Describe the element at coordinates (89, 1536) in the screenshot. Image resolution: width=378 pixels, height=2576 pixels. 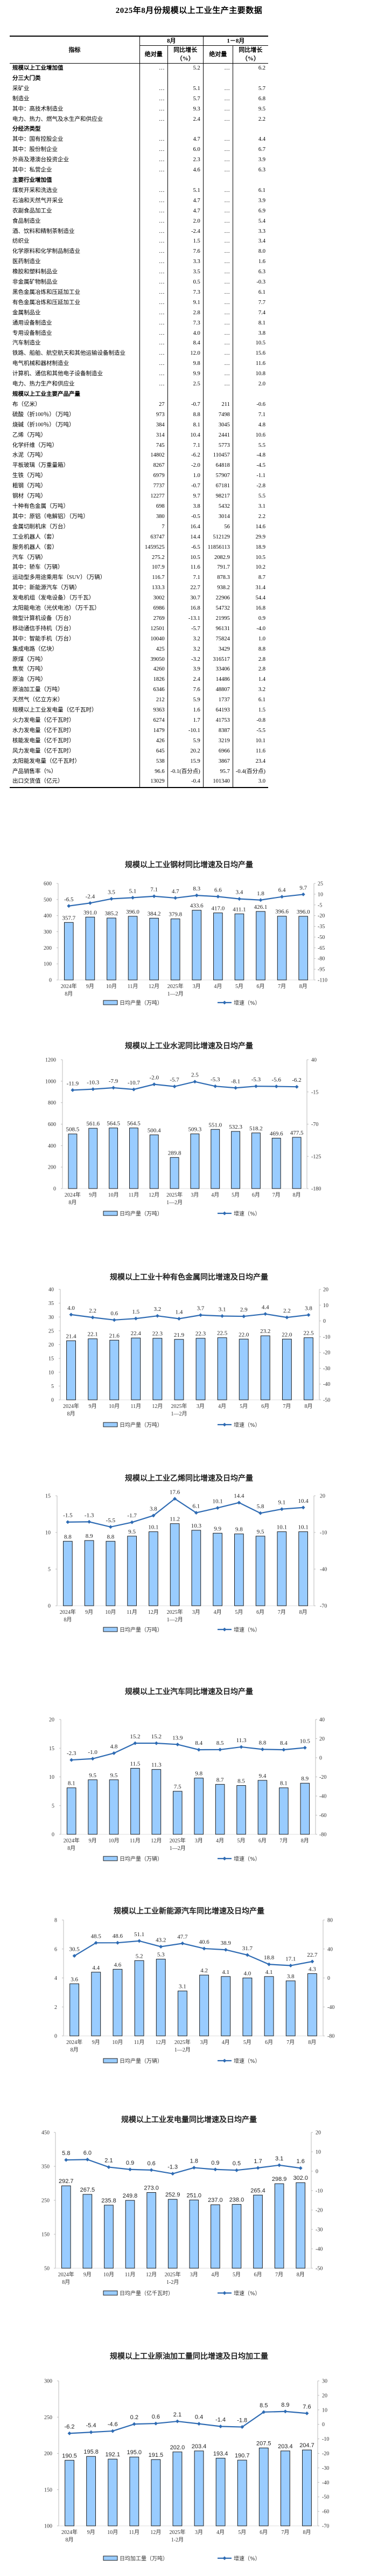
I see `bar-value-label: 8.9` at that location.